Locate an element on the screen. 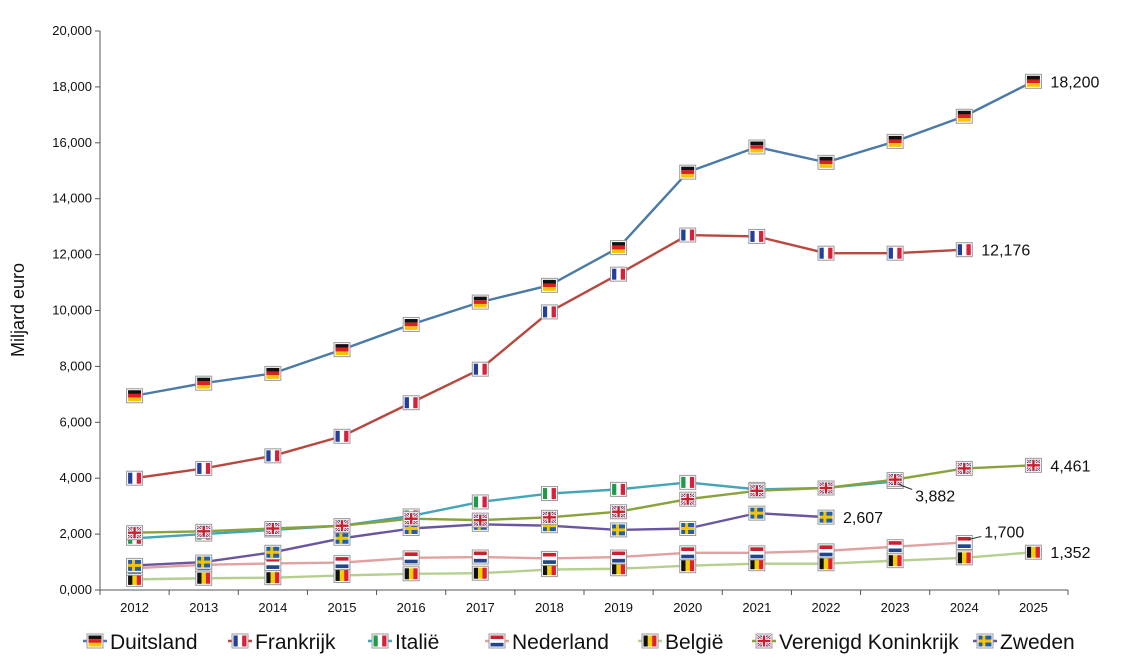 The height and width of the screenshot is (669, 1139). x-tick-label: 2021 is located at coordinates (756, 607).